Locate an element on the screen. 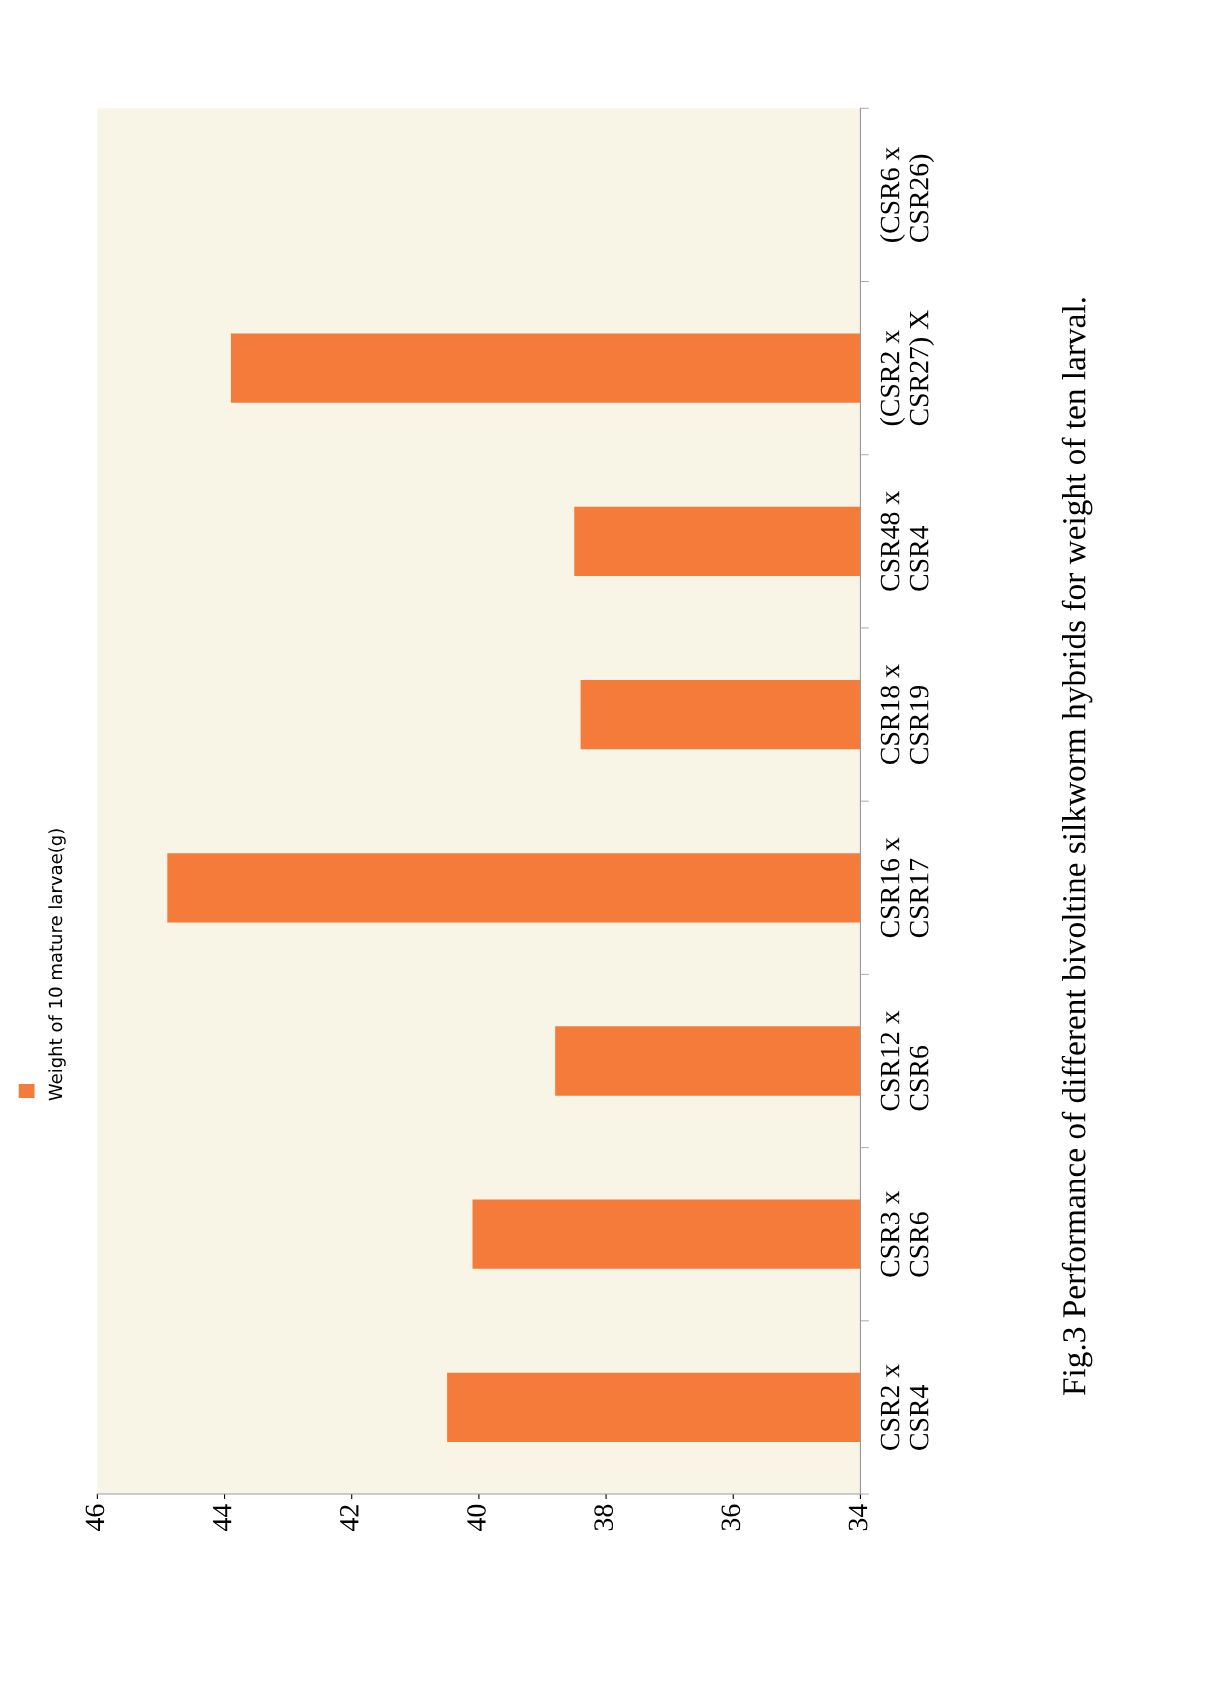 Image resolution: width=1217 pixels, height=1692 pixels. x-tick-label: 42 is located at coordinates (349, 1518).